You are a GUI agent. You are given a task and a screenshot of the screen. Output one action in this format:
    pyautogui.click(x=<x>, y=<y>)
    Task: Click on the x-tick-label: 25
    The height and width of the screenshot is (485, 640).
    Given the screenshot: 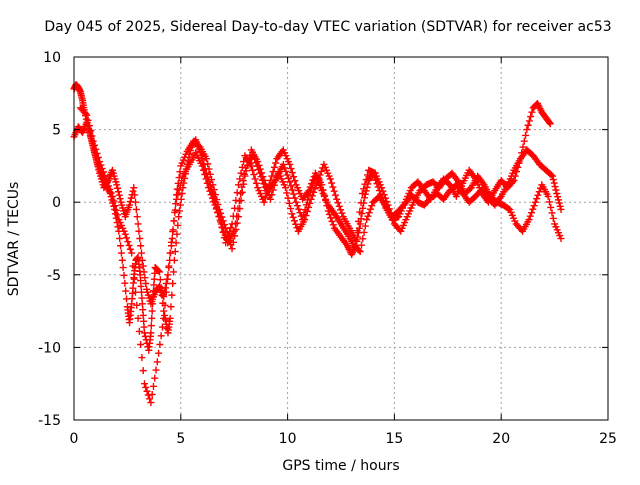 What is the action you would take?
    pyautogui.click(x=608, y=439)
    